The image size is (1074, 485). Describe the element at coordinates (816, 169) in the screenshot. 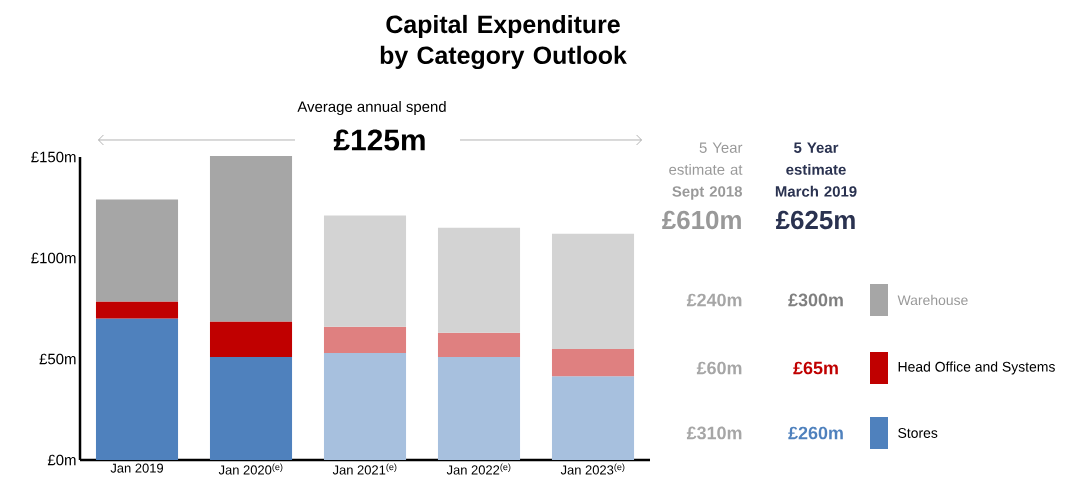

I see `text: 5 Year estimate March 2019` at that location.